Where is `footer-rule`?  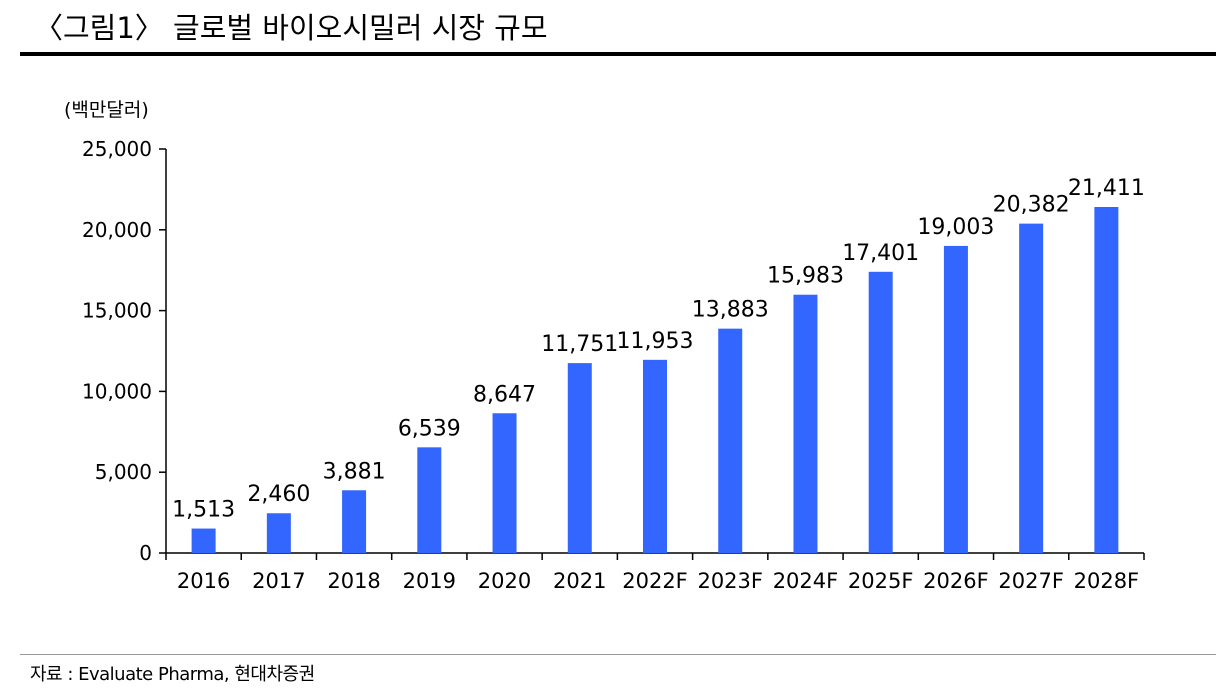
footer-rule is located at coordinates (618, 654).